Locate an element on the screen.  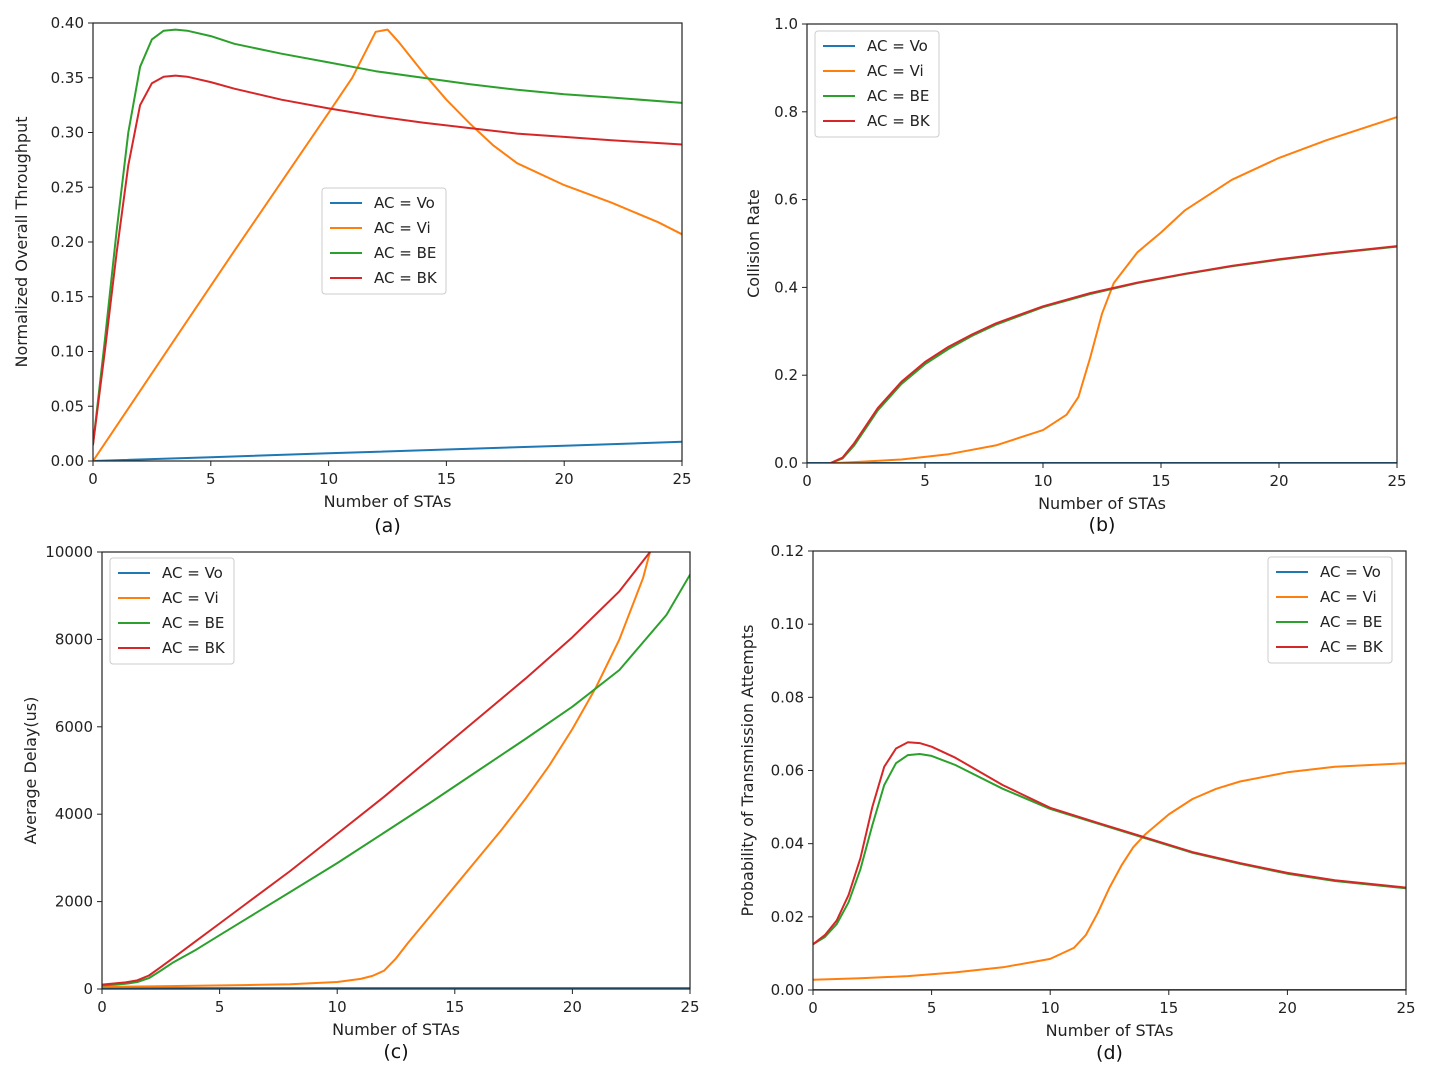
y-tick-label: 0.4 is located at coordinates (786, 287).